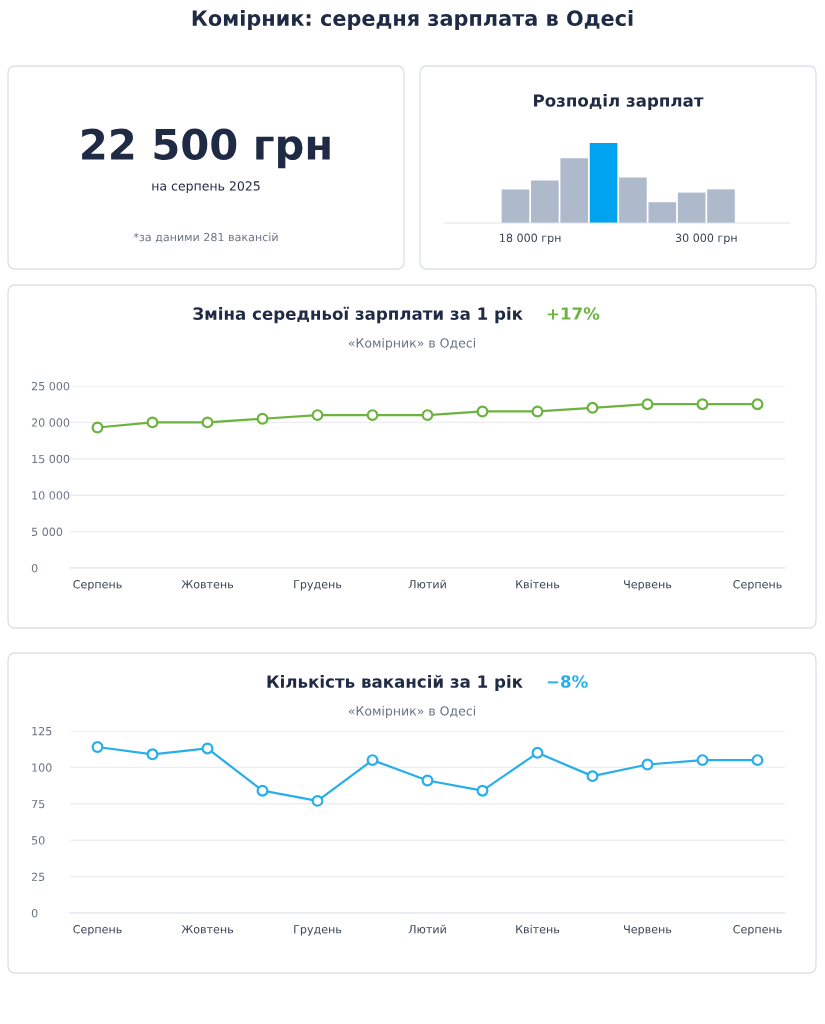  I want to click on y-tick-label: 25, so click(38, 876).